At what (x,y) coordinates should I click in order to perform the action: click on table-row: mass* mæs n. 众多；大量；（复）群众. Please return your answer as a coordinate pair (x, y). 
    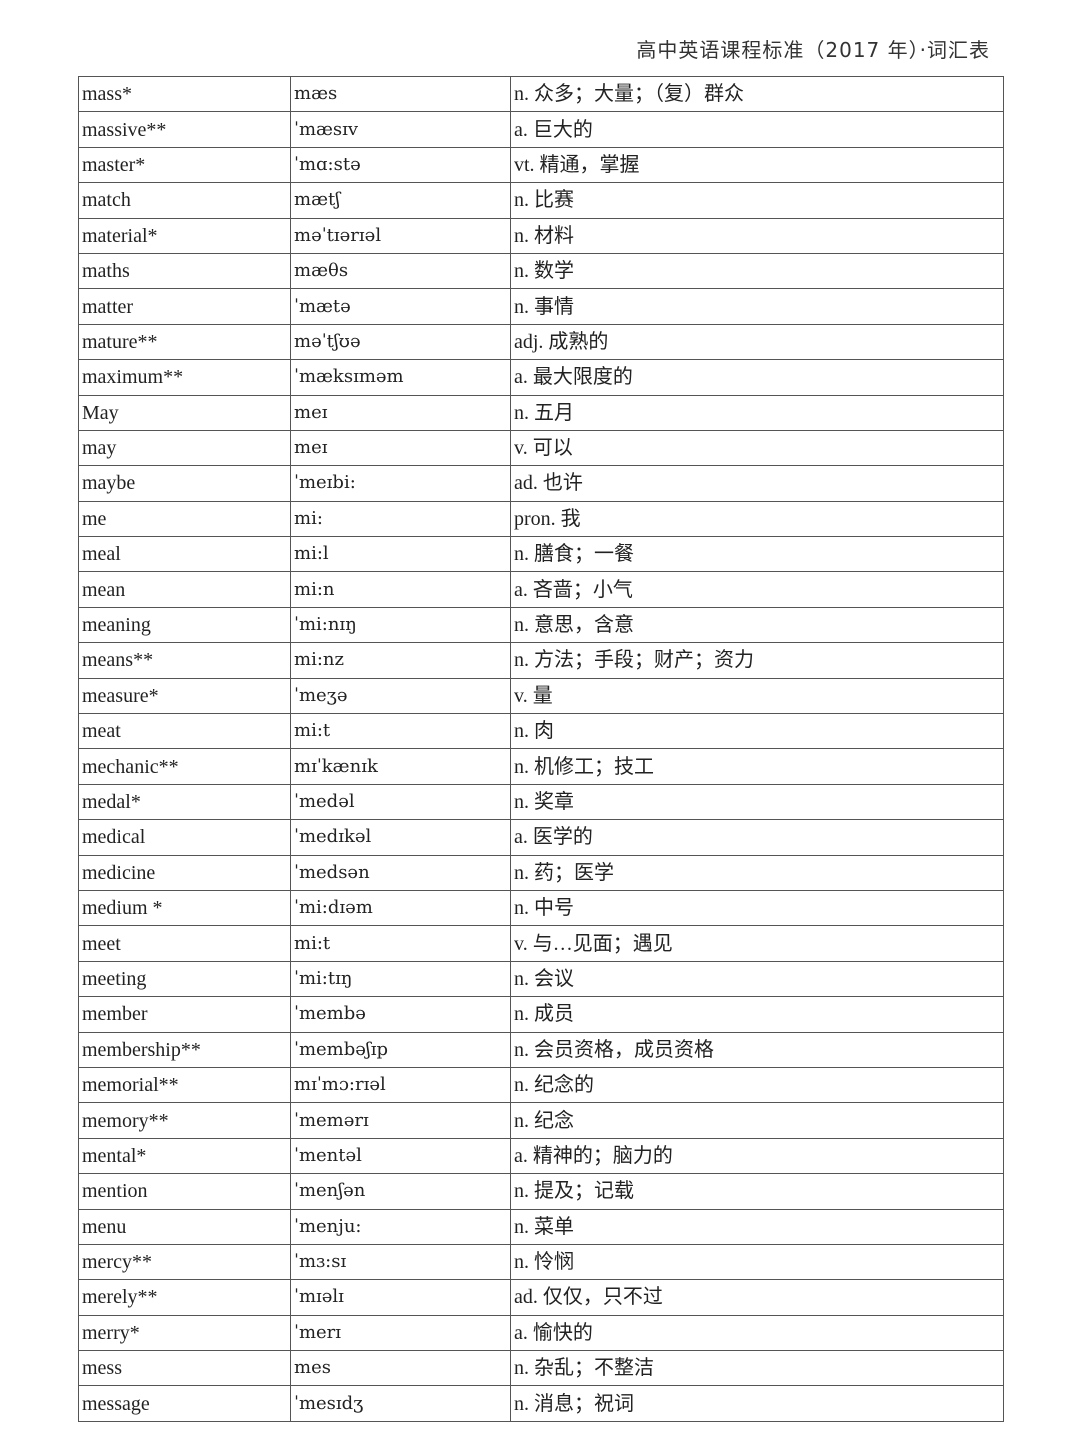
    Looking at the image, I should click on (541, 94).